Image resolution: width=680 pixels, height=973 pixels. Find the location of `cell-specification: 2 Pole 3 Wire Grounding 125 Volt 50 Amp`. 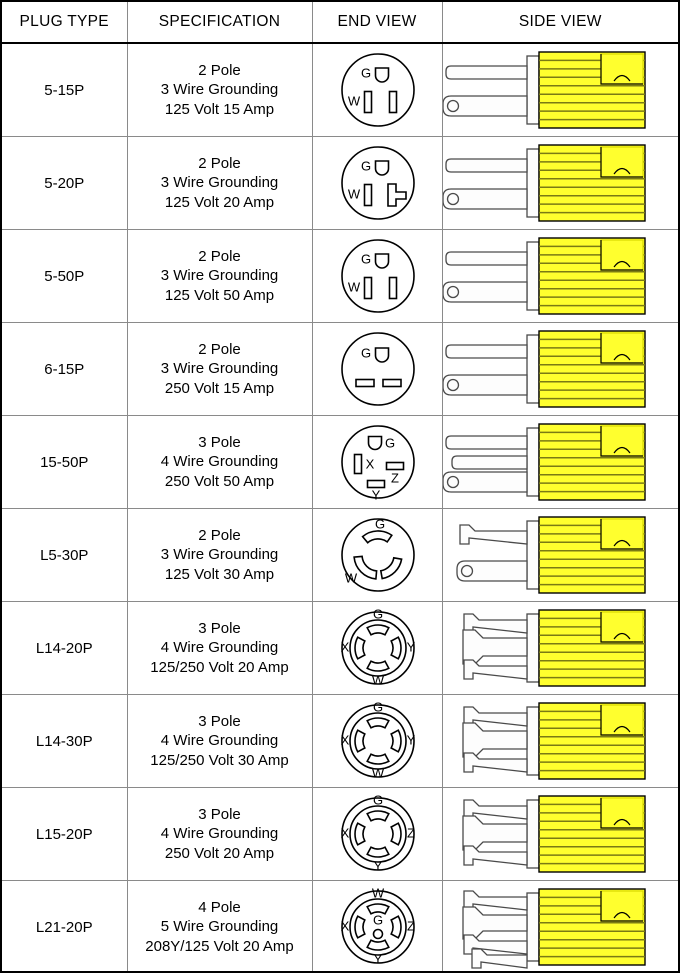

cell-specification: 2 Pole 3 Wire Grounding 125 Volt 50 Amp is located at coordinates (220, 276).